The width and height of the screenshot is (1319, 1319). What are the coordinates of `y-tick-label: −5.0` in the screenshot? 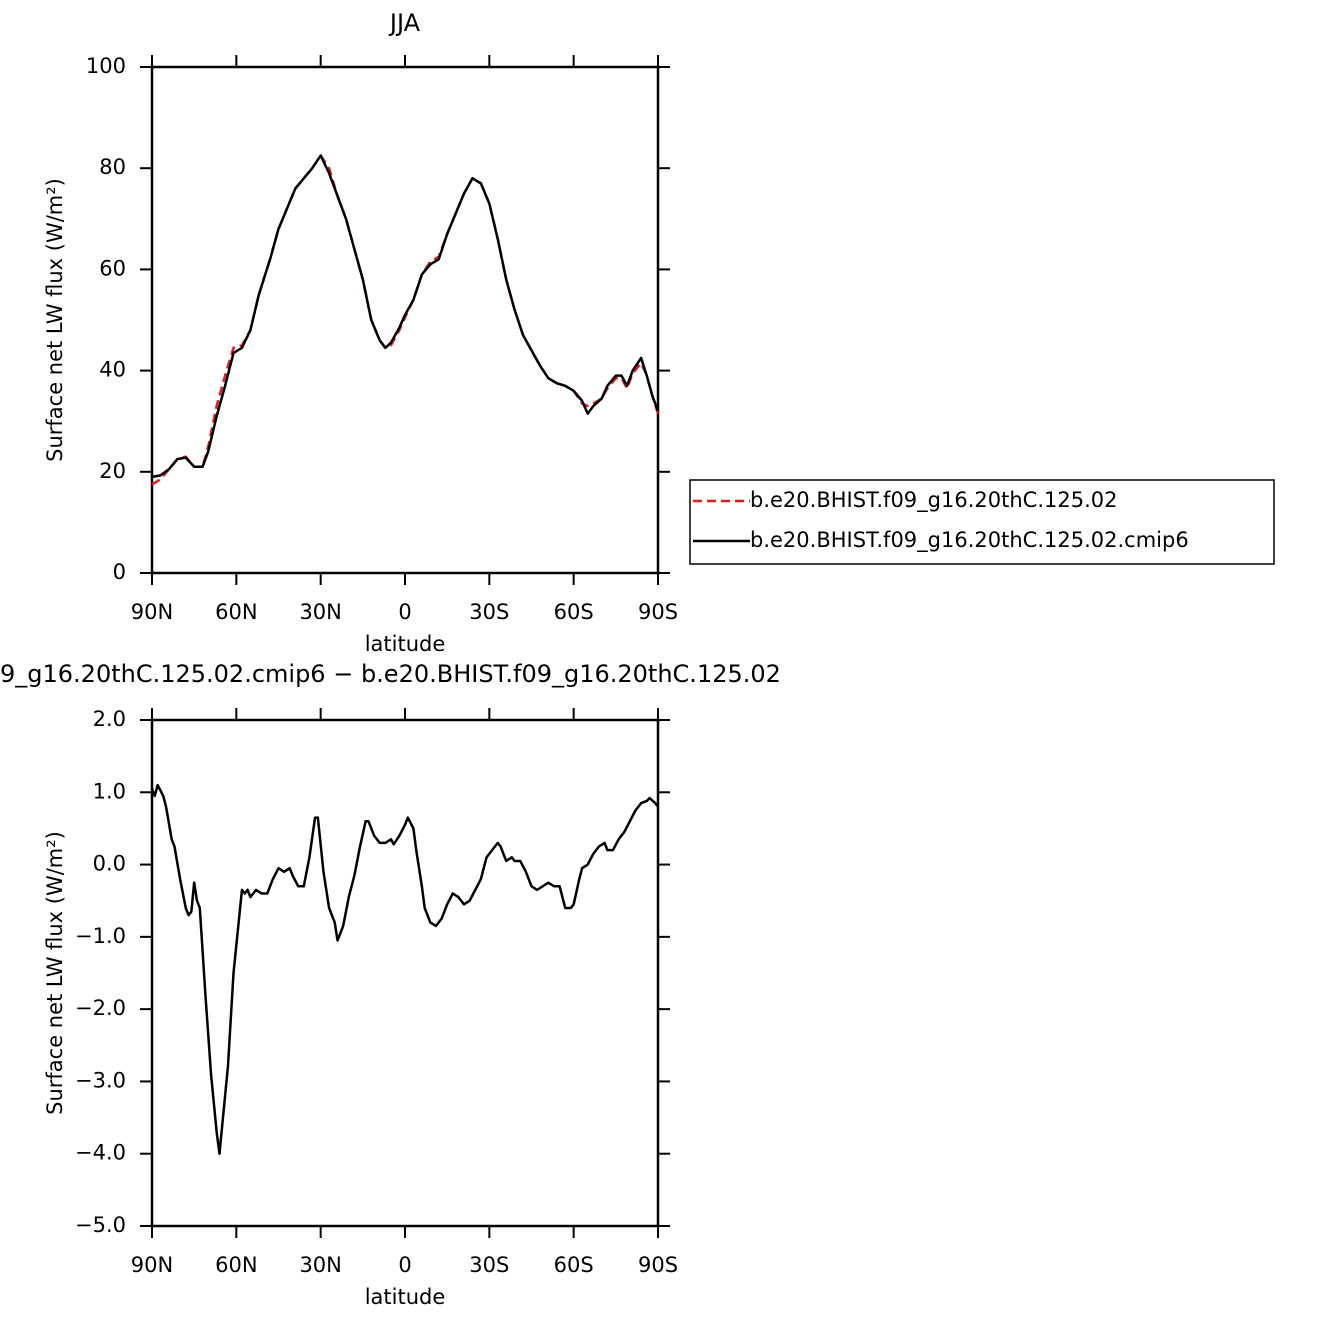 It's located at (100, 1225).